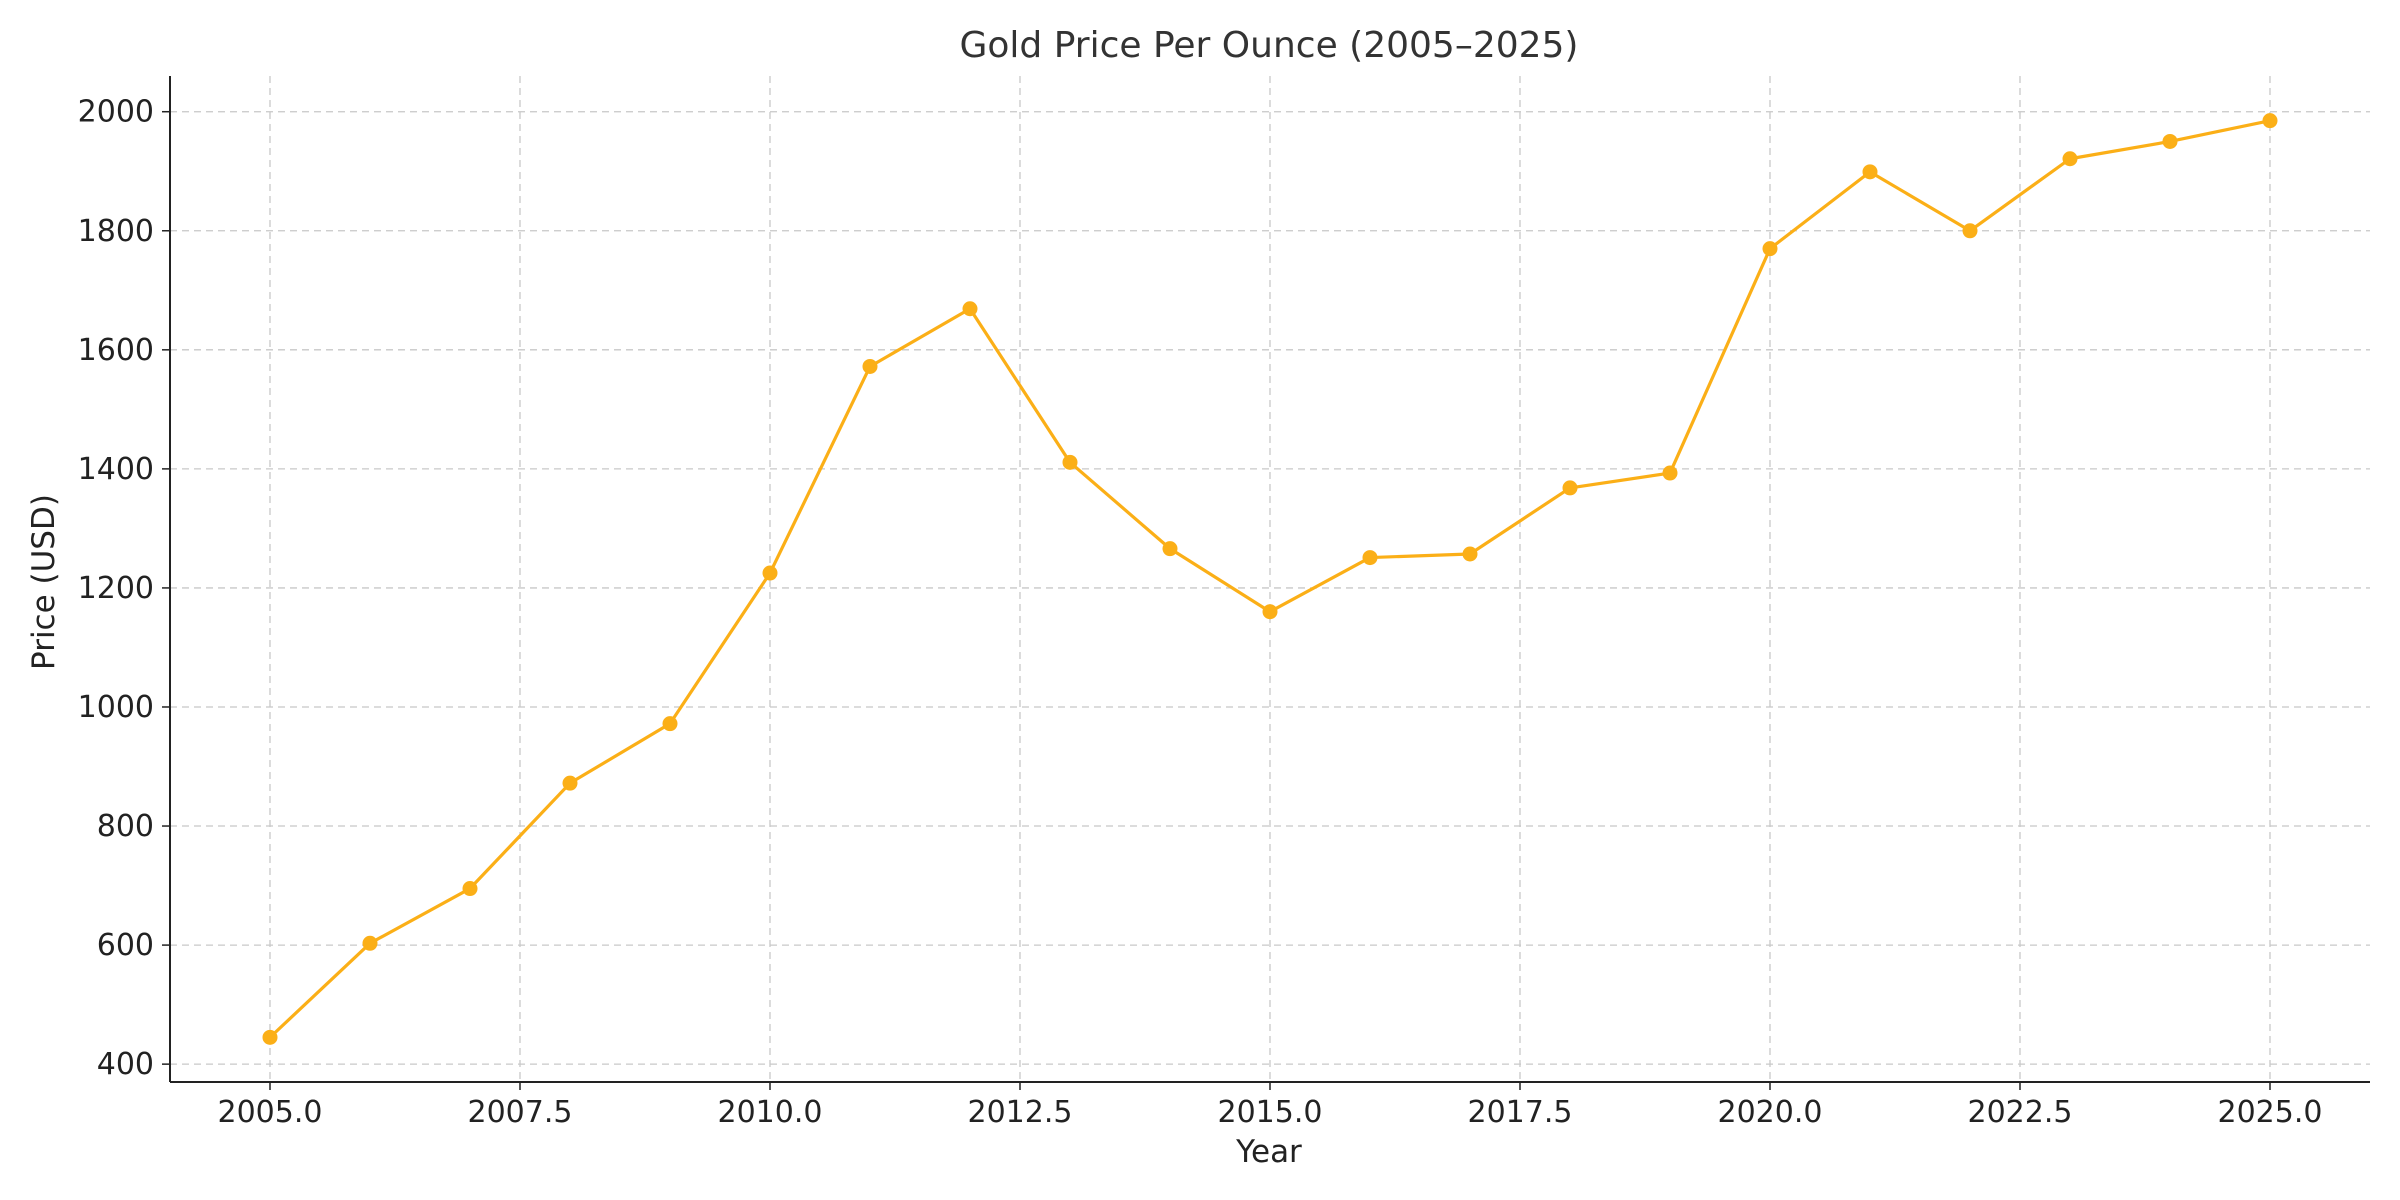 This screenshot has height=1200, width=2400. What do you see at coordinates (1268, 1152) in the screenshot?
I see `x-axis-label: Year` at bounding box center [1268, 1152].